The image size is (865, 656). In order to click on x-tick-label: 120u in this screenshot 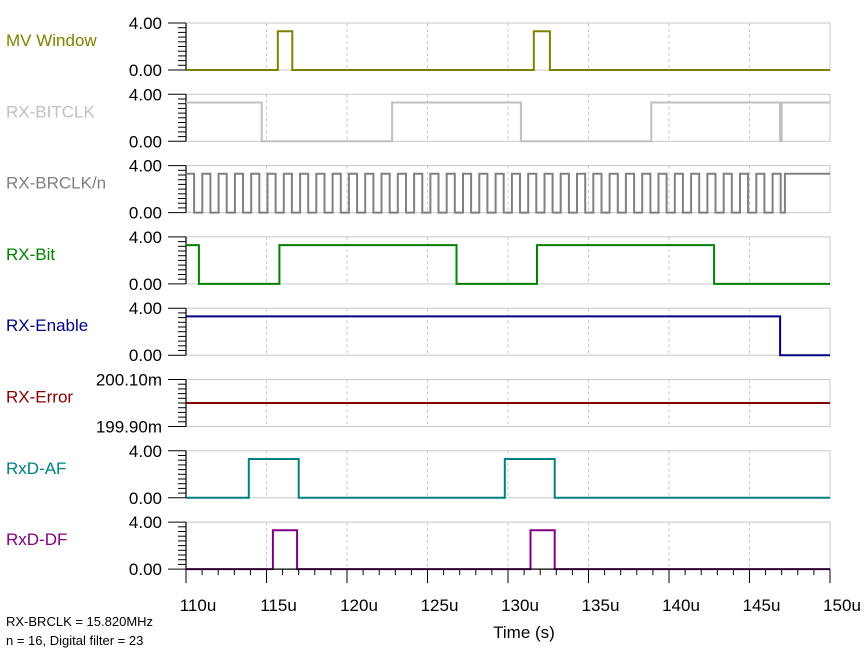, I will do `click(359, 605)`.